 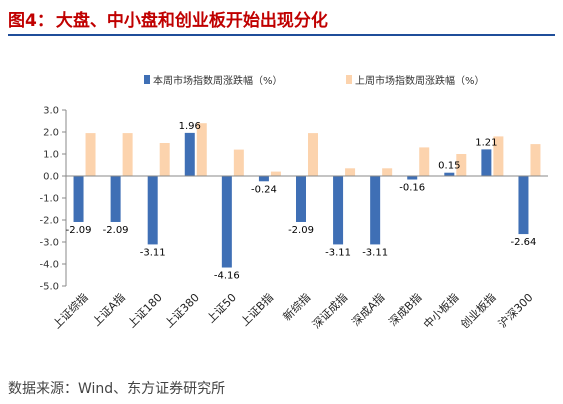 What do you see at coordinates (145, 311) in the screenshot?
I see `x-tick-label: 上证180` at bounding box center [145, 311].